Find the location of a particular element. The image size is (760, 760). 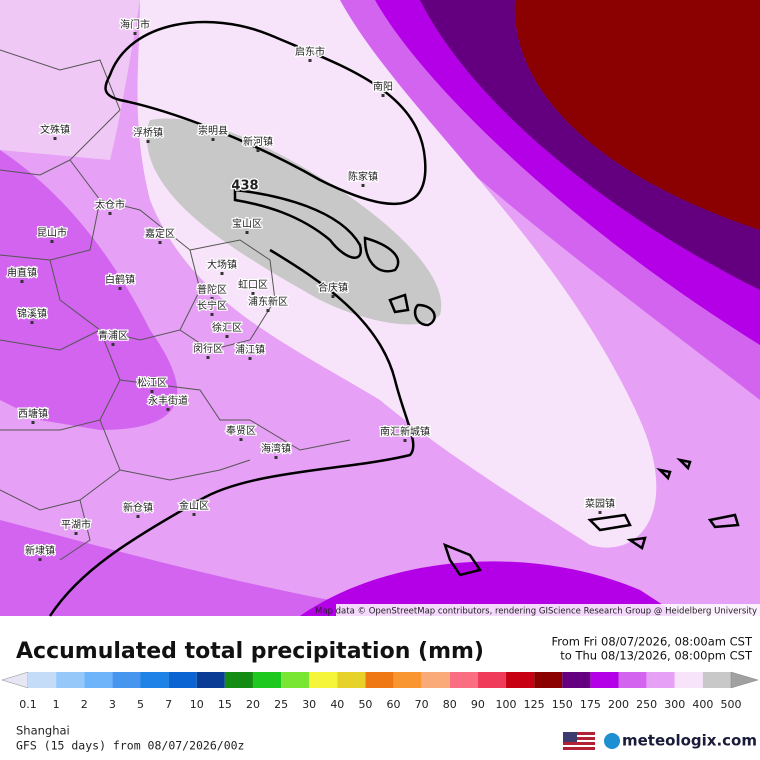

place-label: 闵行区 is located at coordinates (208, 348).